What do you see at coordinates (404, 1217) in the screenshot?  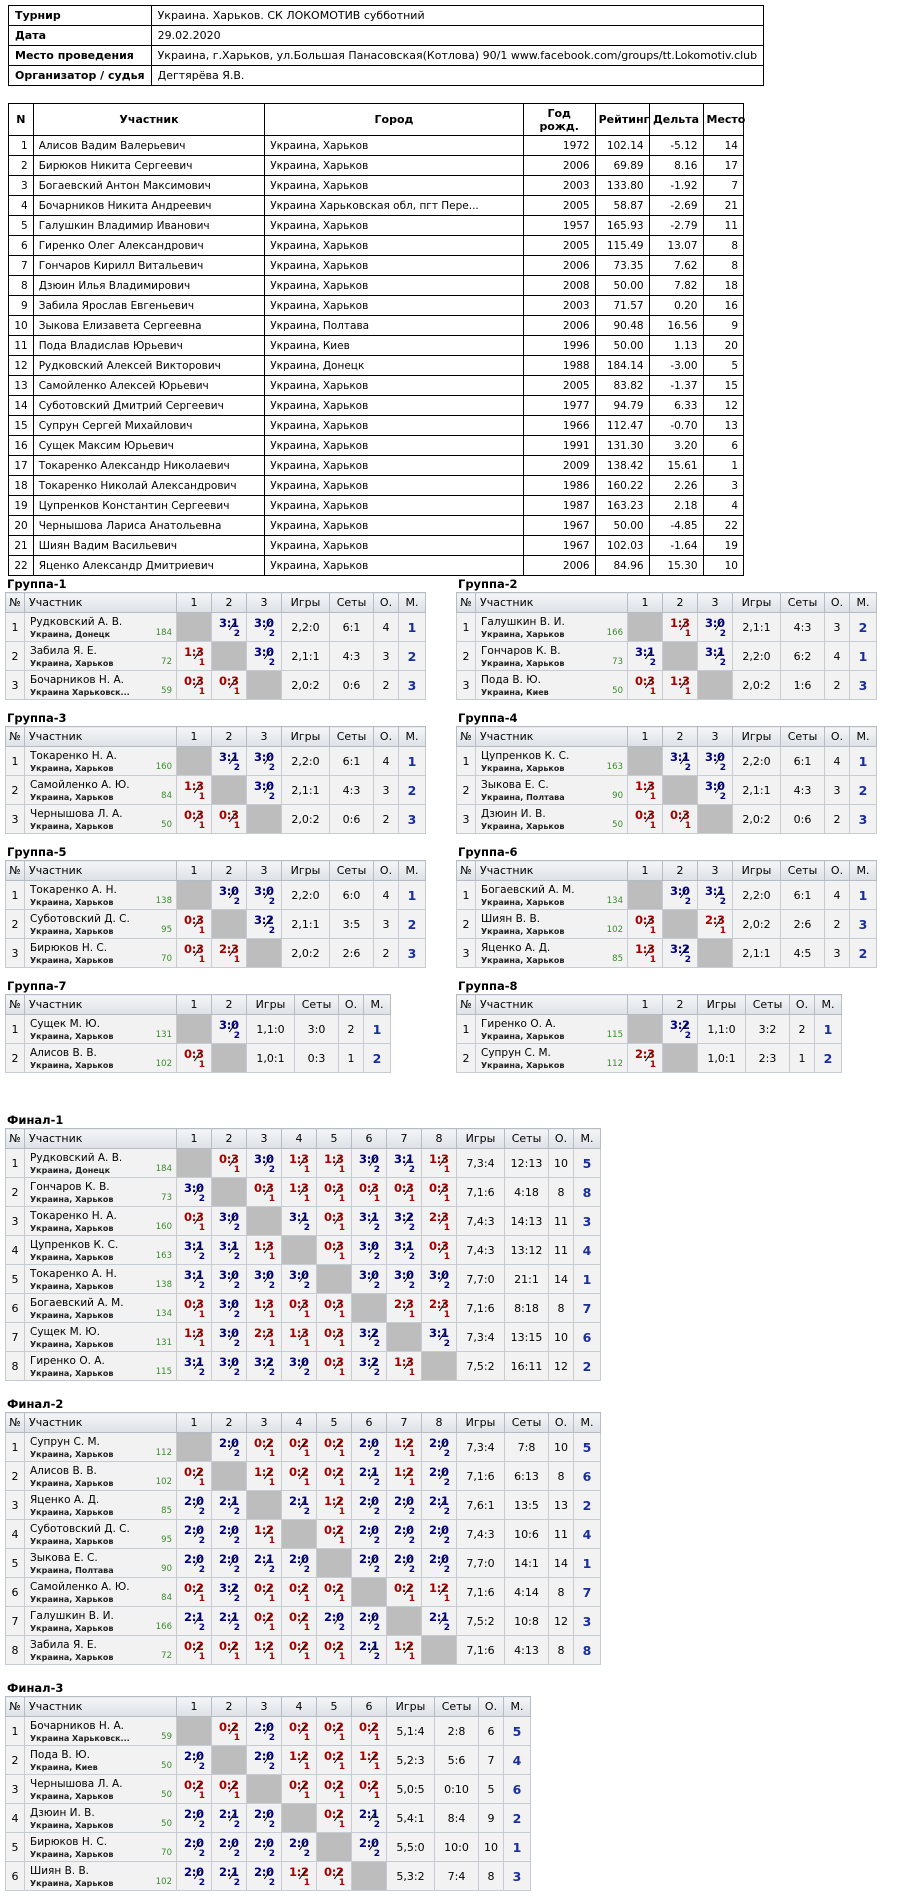 I see `match-score: 3:2` at bounding box center [404, 1217].